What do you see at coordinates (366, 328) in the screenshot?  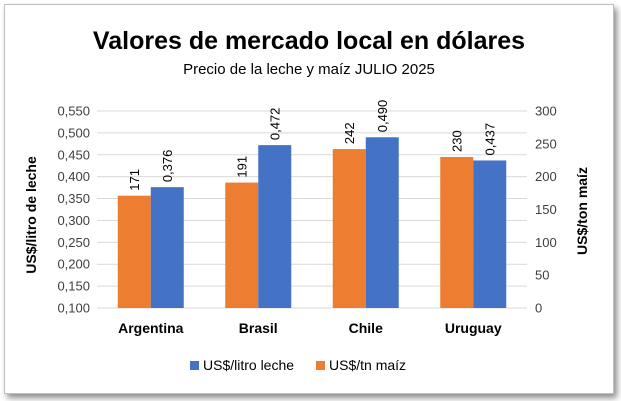 I see `category-label: Chile` at bounding box center [366, 328].